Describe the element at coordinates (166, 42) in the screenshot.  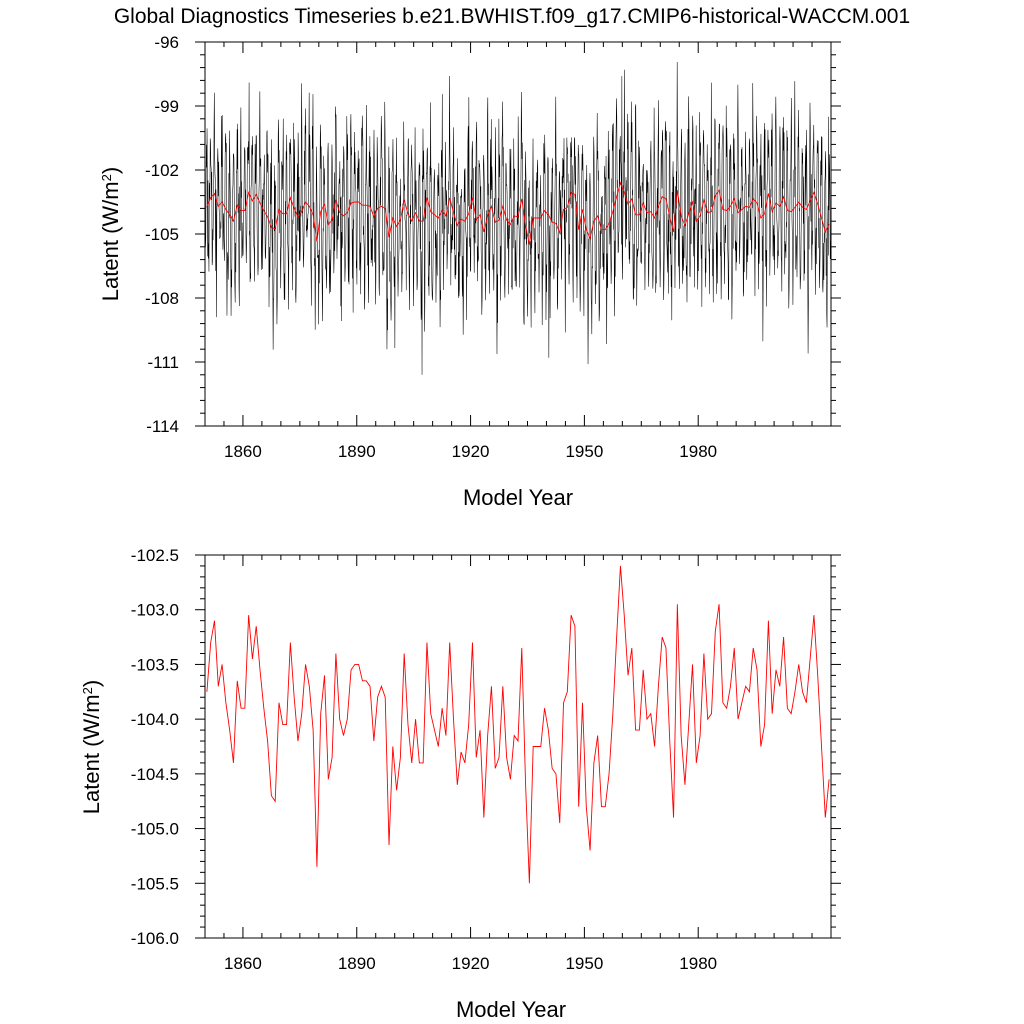
I see `top-y-tick-label: -96` at that location.